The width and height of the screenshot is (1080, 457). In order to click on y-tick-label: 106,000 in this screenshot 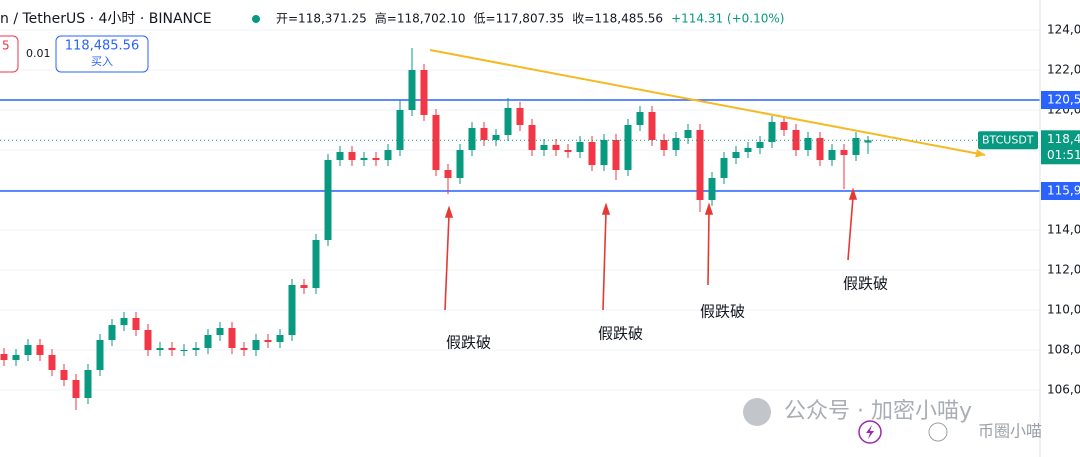, I will do `click(1063, 390)`.